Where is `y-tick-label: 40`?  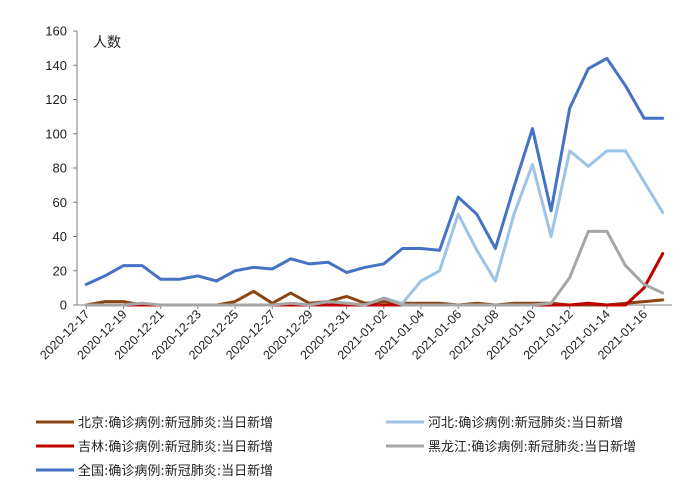
y-tick-label: 40 is located at coordinates (60, 236).